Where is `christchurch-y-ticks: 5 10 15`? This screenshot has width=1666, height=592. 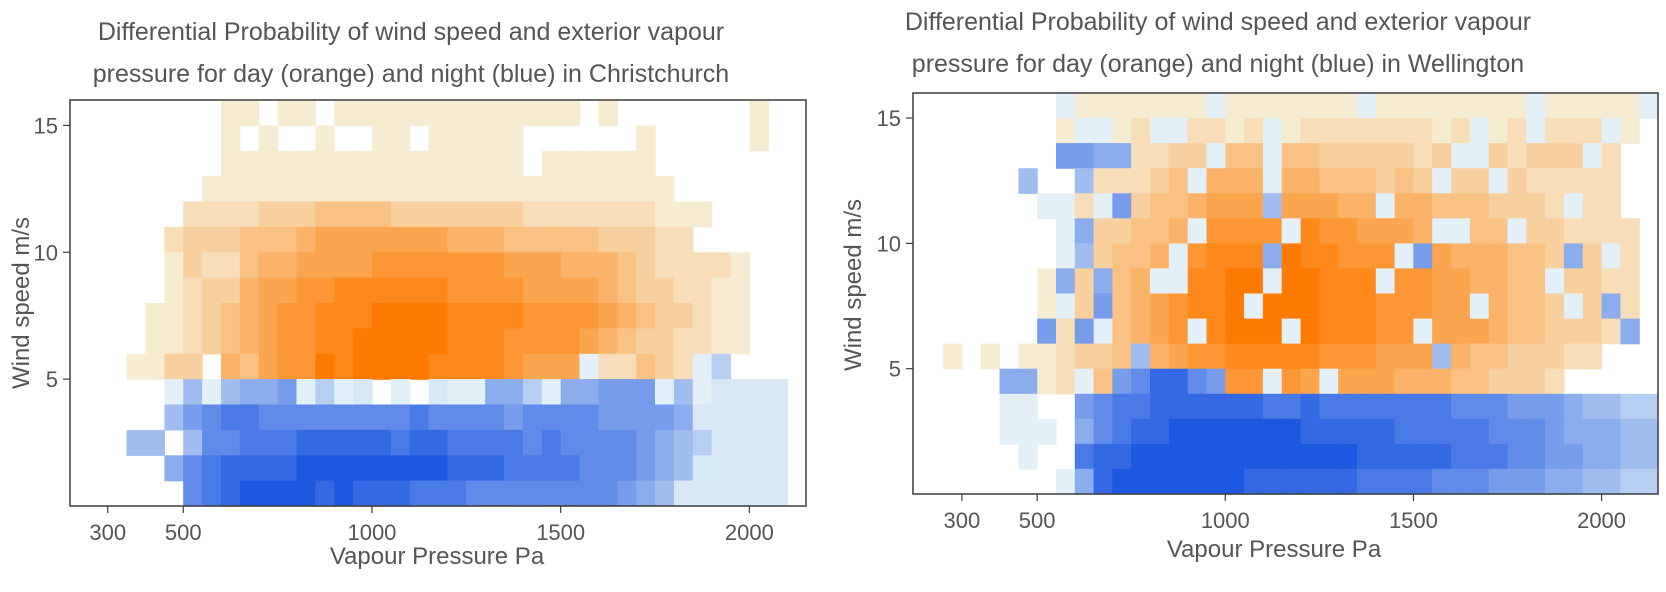
christchurch-y-ticks: 5 10 15 is located at coordinates (52, 252).